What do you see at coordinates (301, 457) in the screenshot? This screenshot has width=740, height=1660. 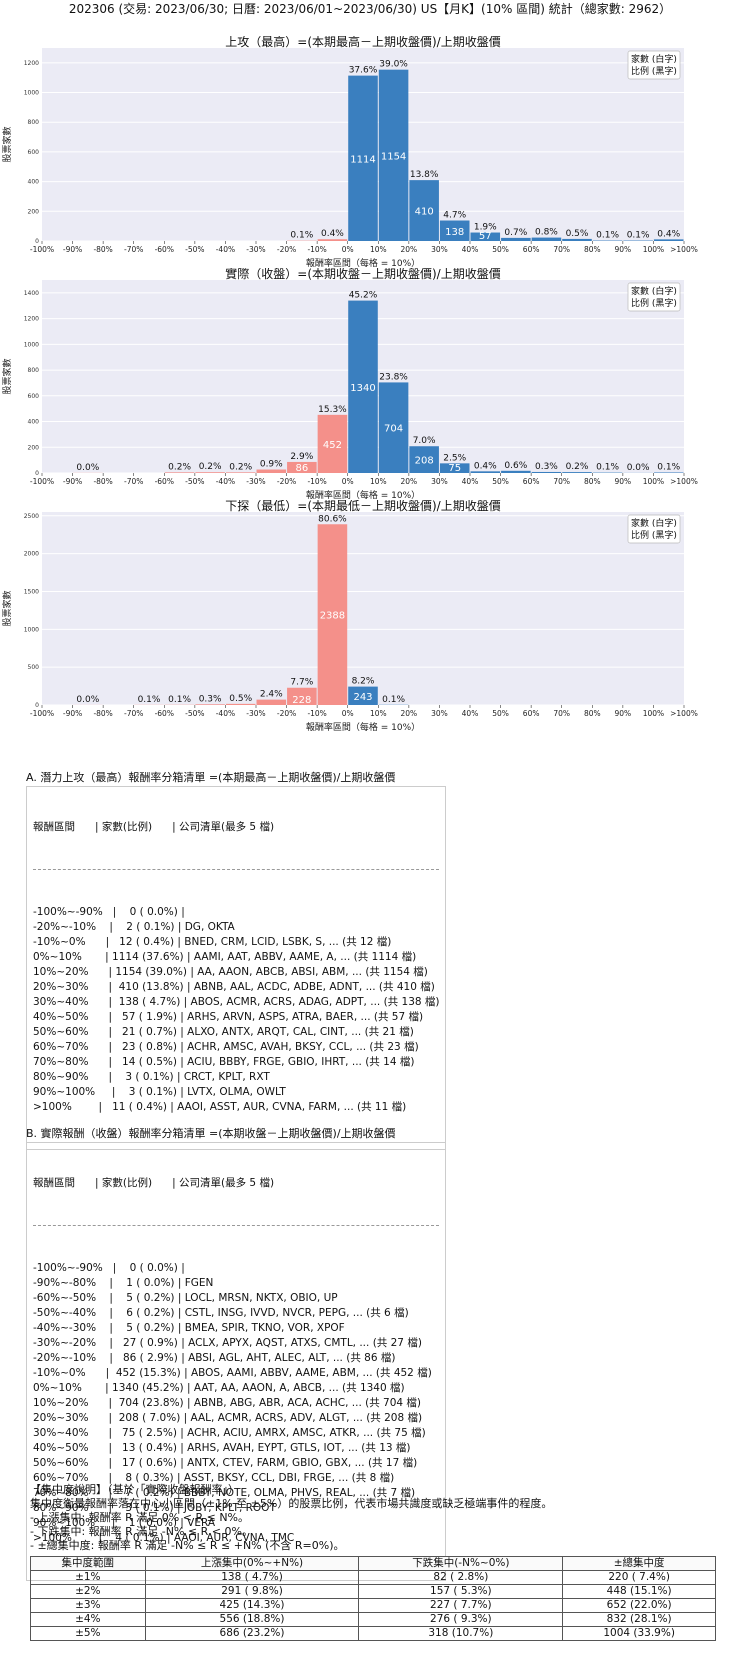 I see `bar-pct-label: 2.9%` at bounding box center [301, 457].